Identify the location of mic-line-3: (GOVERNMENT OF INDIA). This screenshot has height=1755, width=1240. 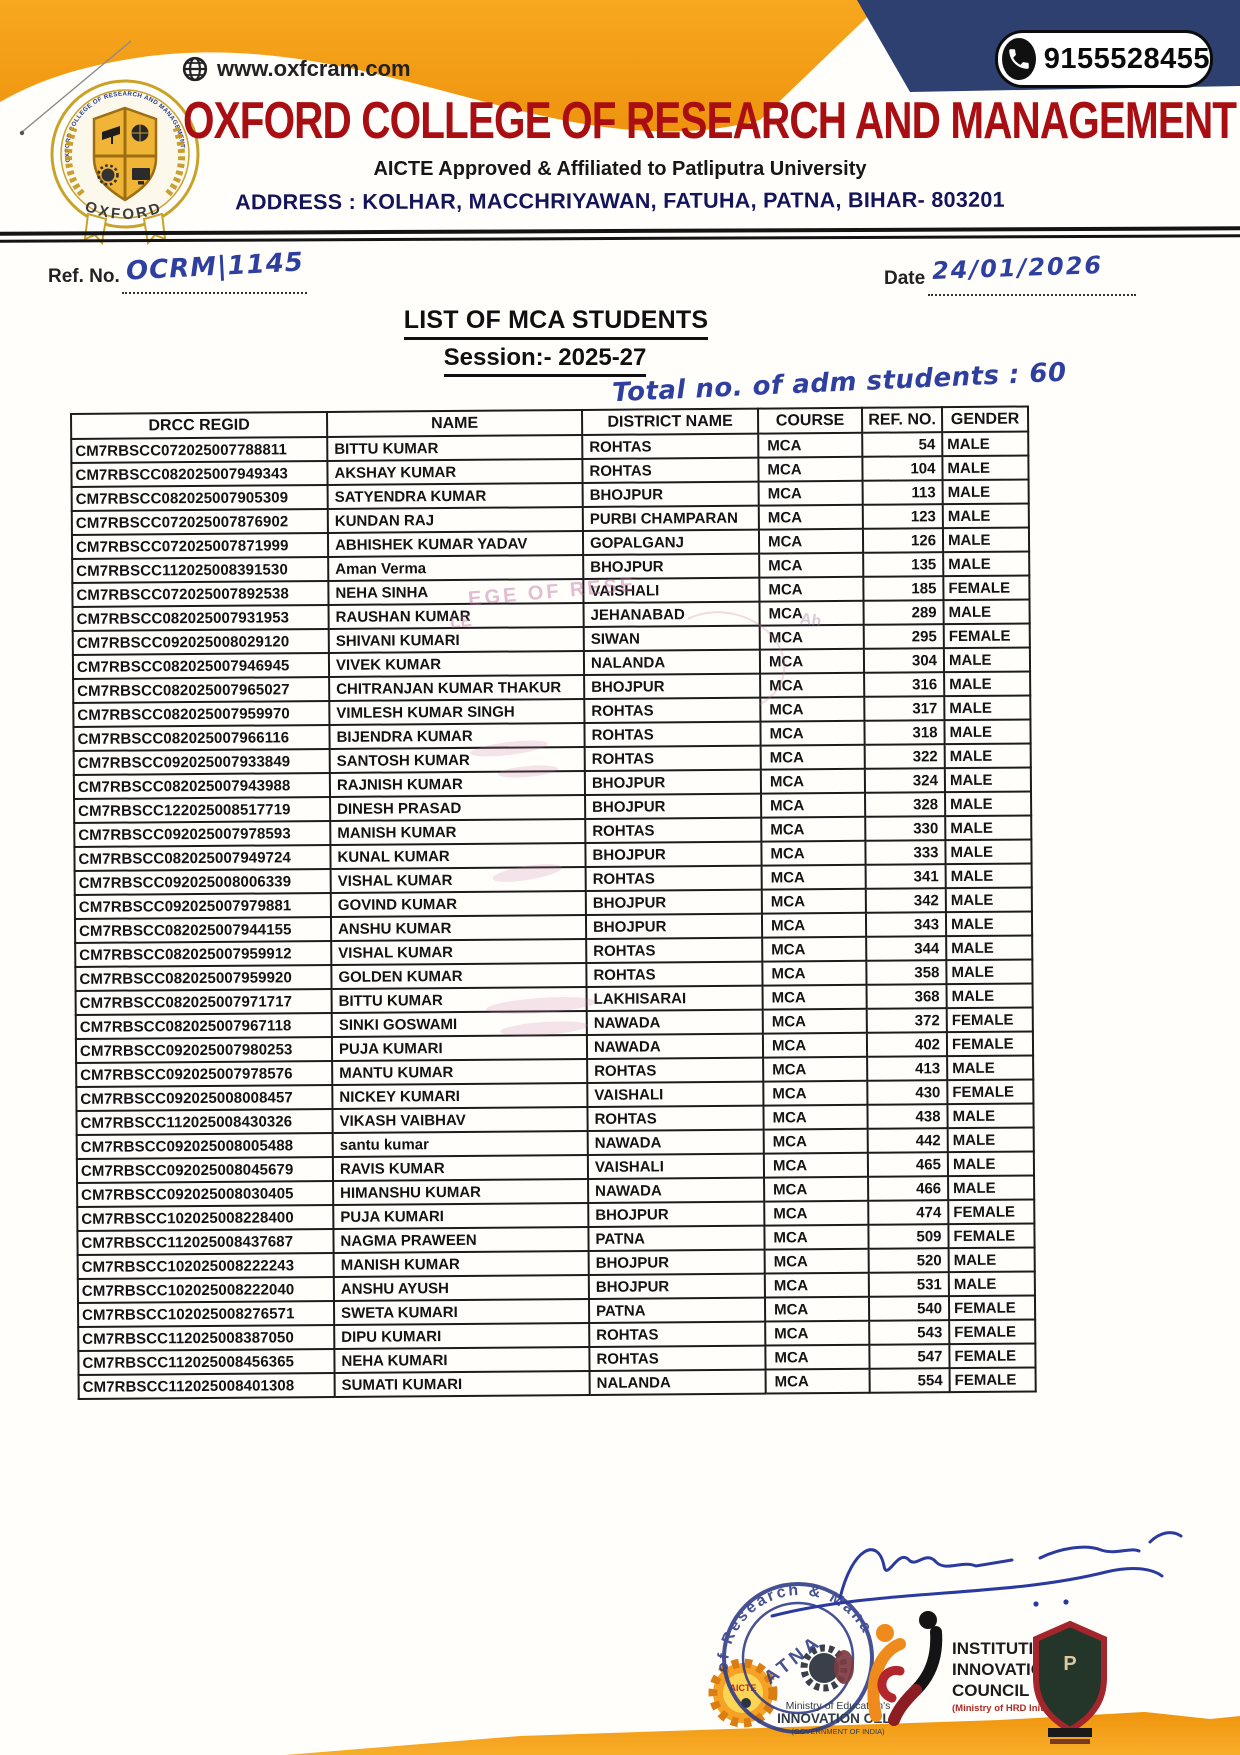
(838, 1731).